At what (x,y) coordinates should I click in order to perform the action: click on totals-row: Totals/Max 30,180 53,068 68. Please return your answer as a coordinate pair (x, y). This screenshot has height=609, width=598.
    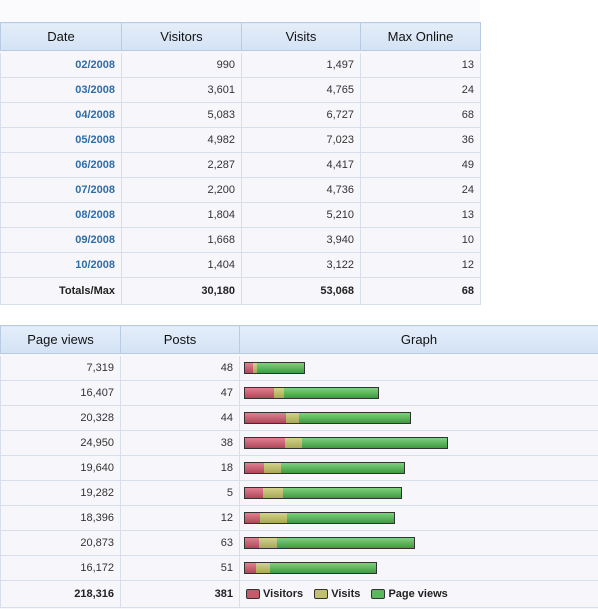
    Looking at the image, I should click on (240, 291).